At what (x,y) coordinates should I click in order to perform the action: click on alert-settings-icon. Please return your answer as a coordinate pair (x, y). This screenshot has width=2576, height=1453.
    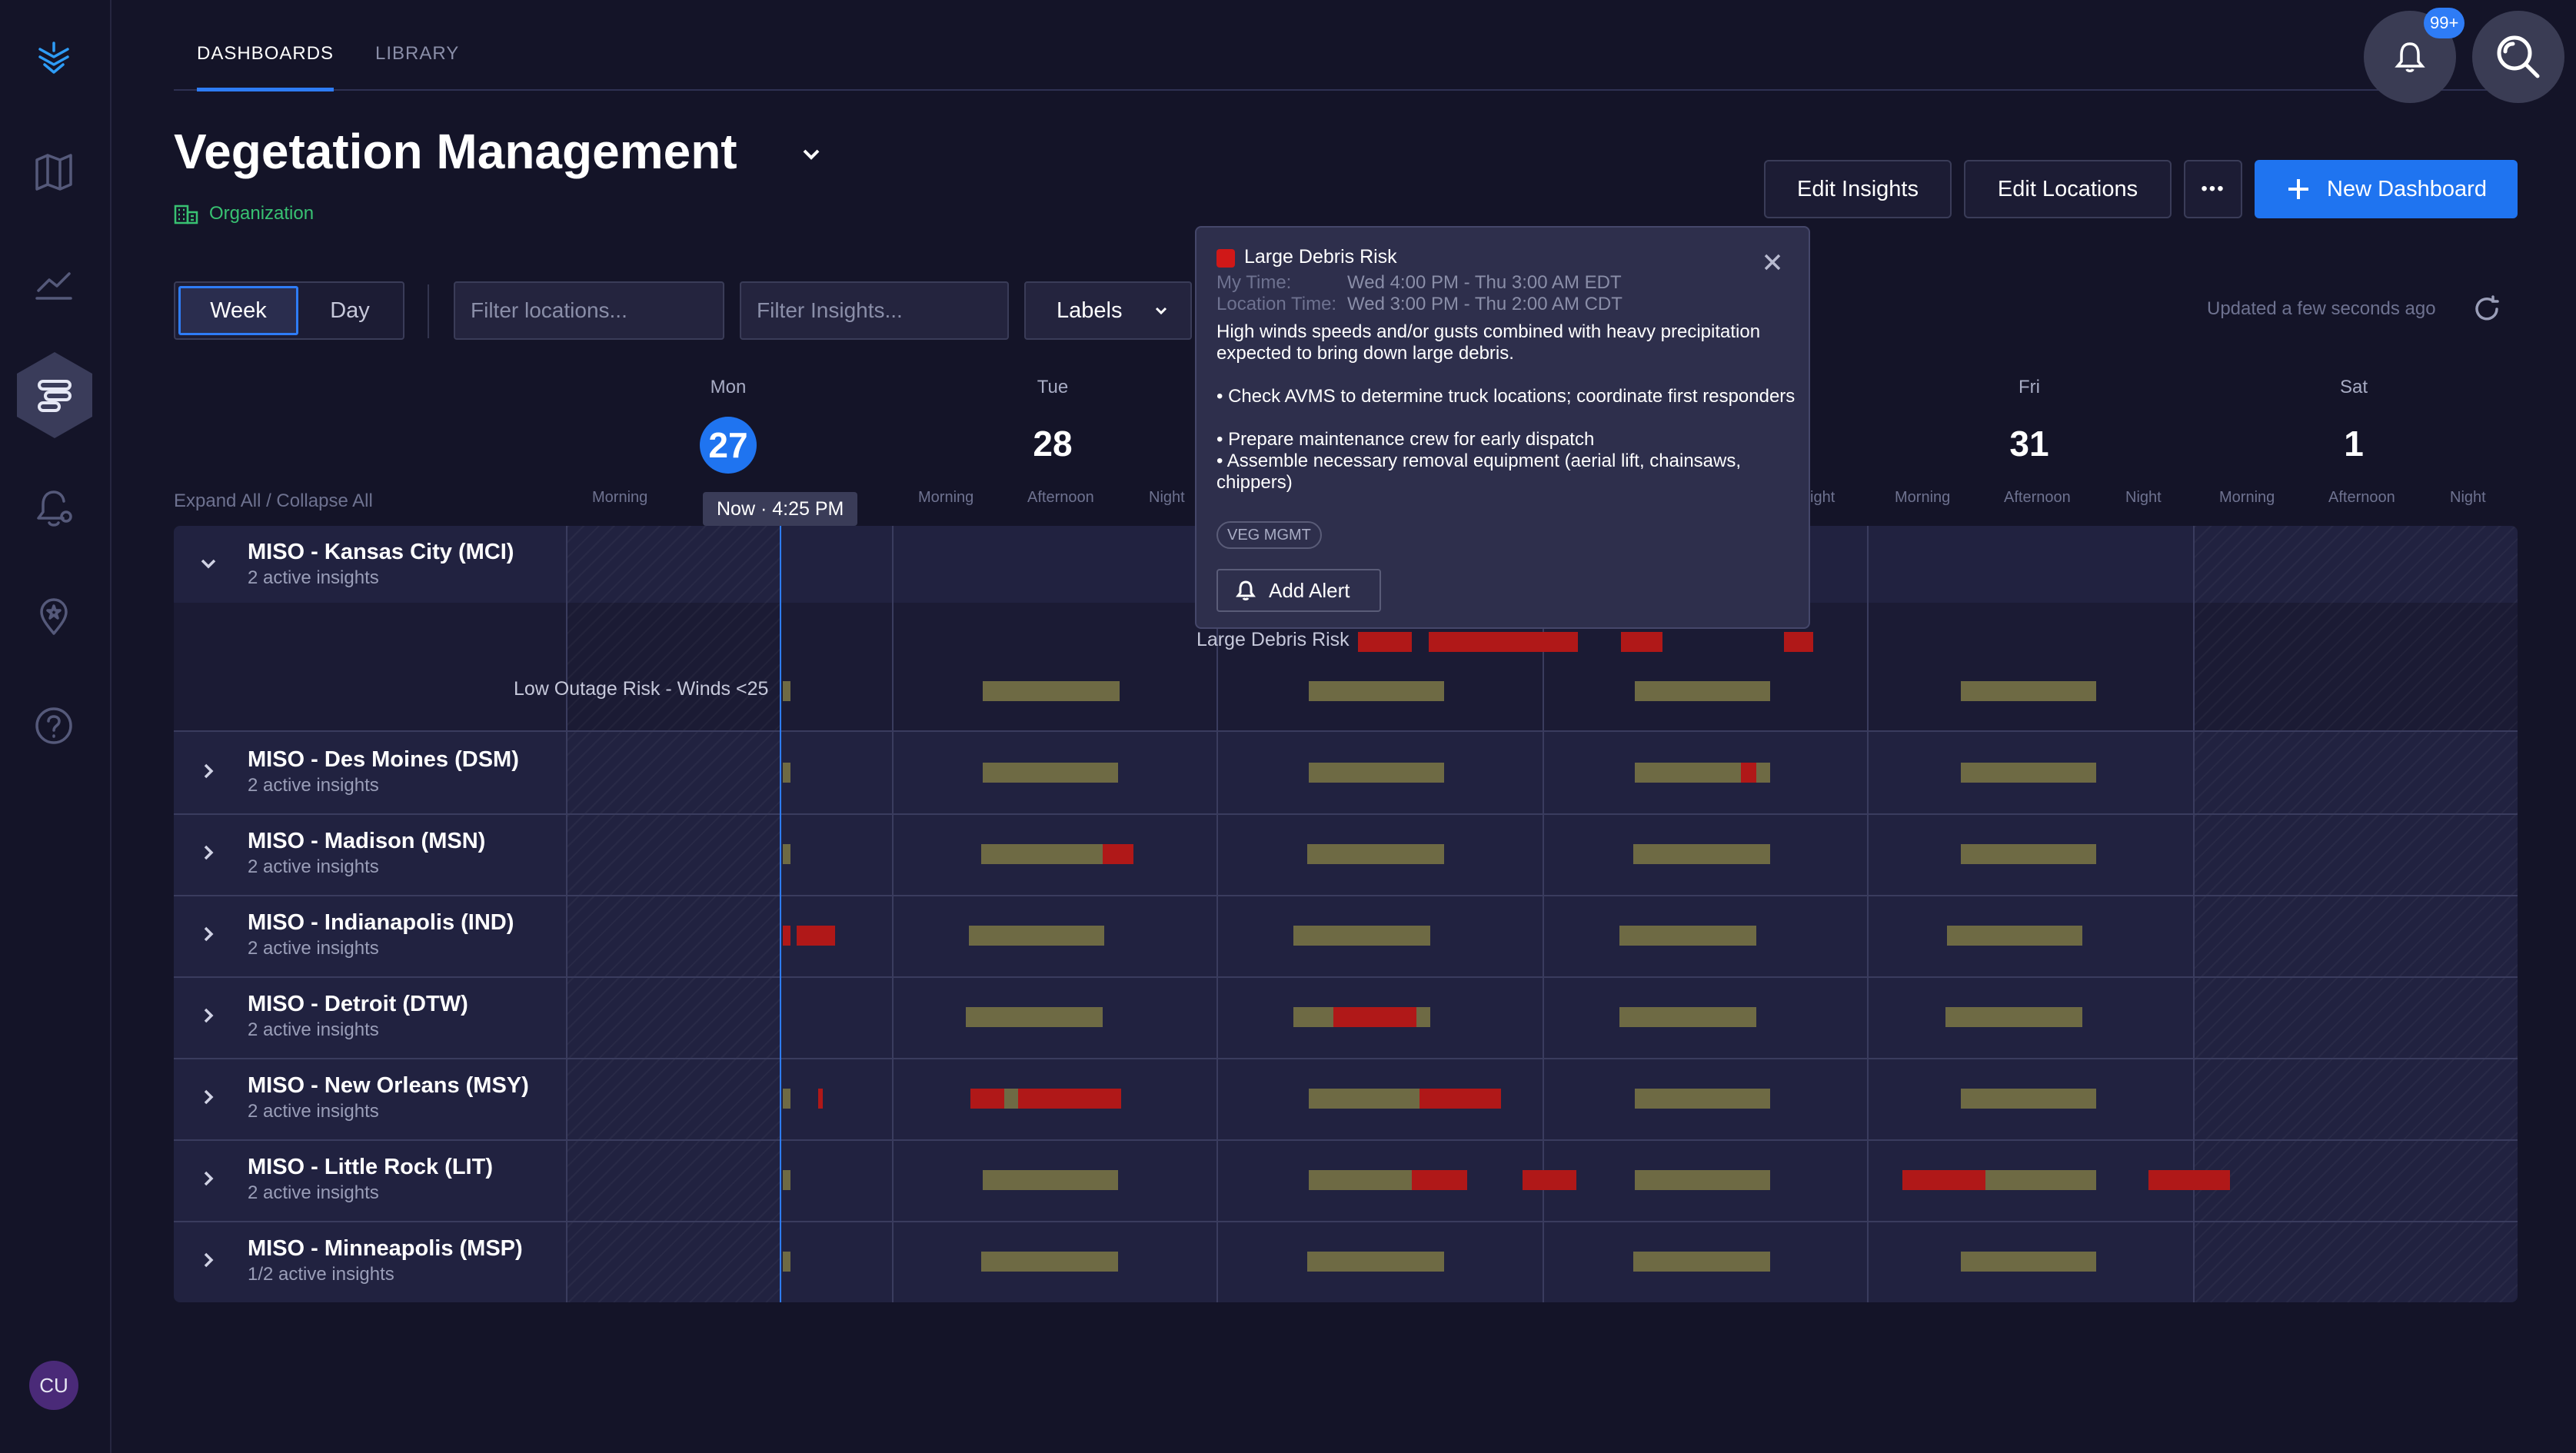
    Looking at the image, I should click on (54, 507).